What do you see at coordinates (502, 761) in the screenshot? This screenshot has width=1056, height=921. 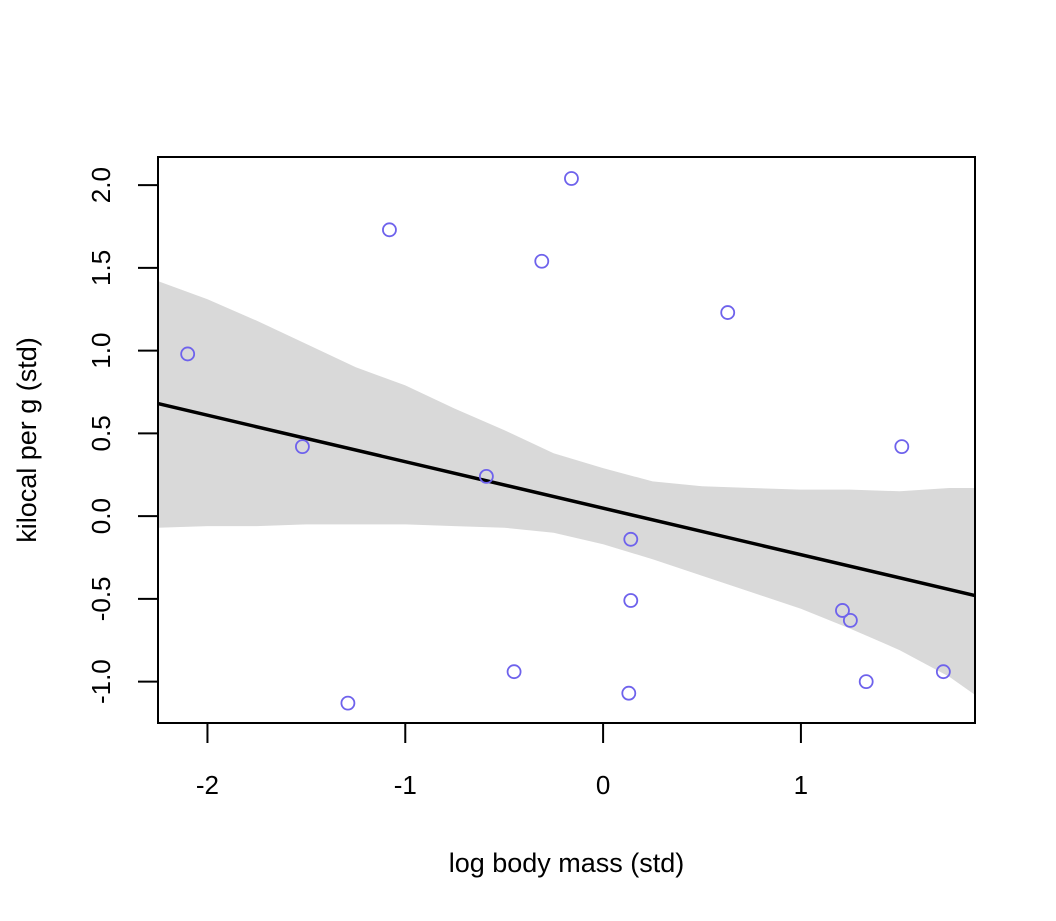 I see `x-axis: -2 -1 0 1` at bounding box center [502, 761].